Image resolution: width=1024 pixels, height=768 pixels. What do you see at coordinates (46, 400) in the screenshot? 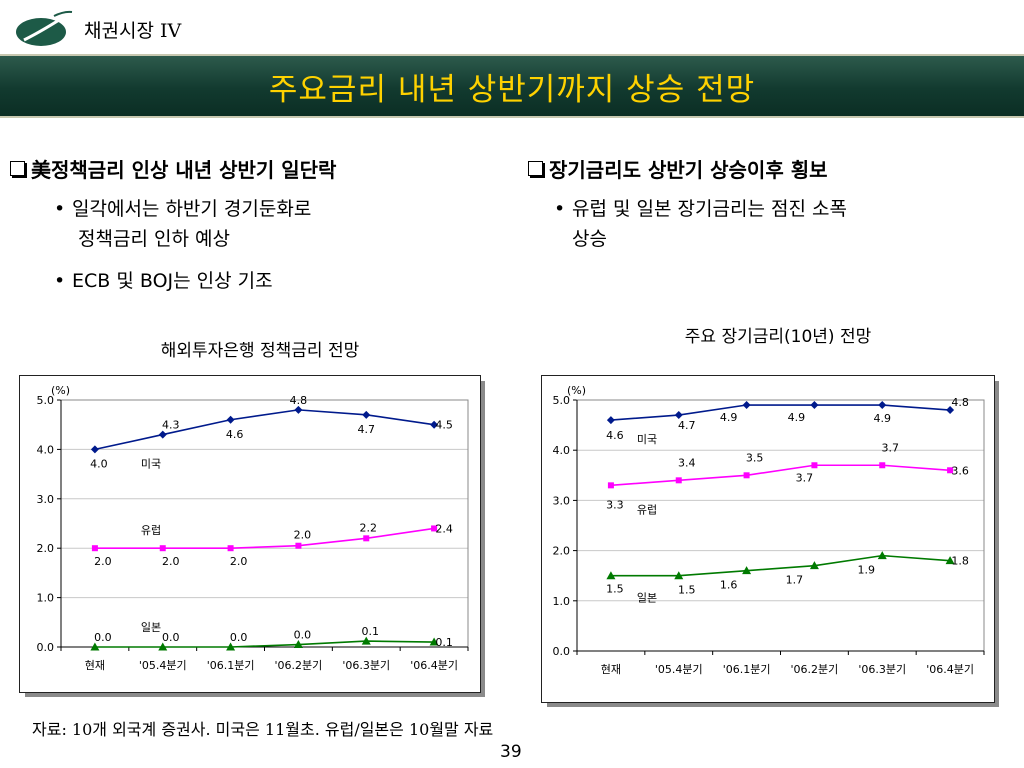
I see `chart-1-y-tick-label: 5.0` at bounding box center [46, 400].